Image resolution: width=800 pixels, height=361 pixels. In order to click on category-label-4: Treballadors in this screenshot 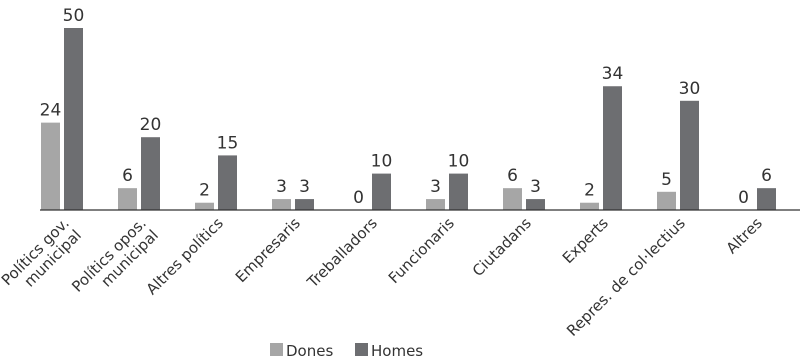, I will do `click(342, 253)`.